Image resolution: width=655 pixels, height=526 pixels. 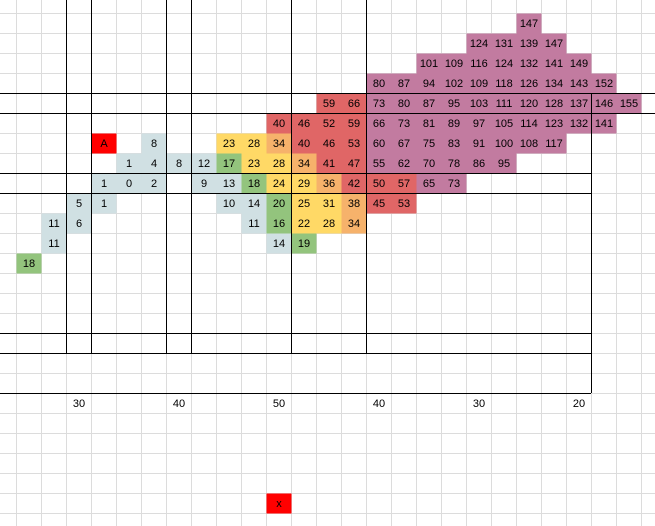 I want to click on cell-text: A, so click(x=104, y=144).